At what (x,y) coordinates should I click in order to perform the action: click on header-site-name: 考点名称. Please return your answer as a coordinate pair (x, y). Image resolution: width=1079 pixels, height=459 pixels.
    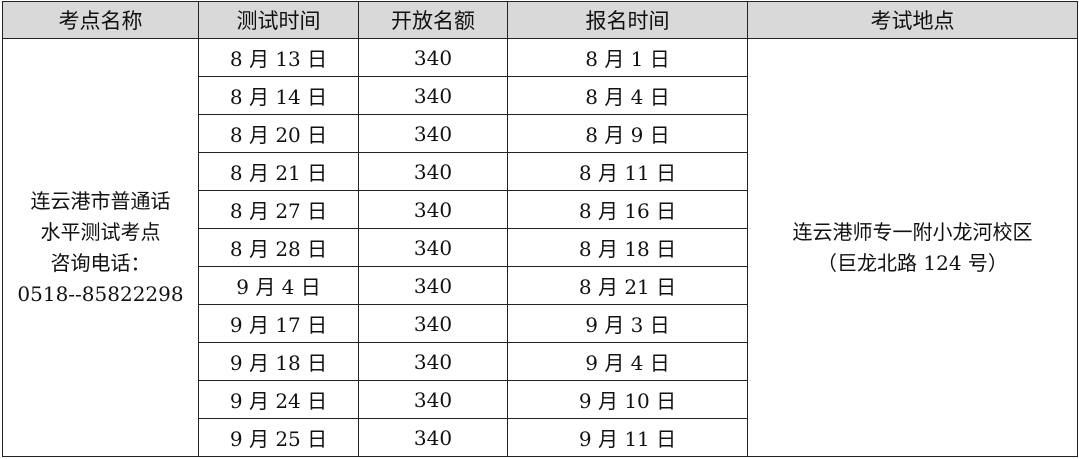
    Looking at the image, I should click on (100, 20).